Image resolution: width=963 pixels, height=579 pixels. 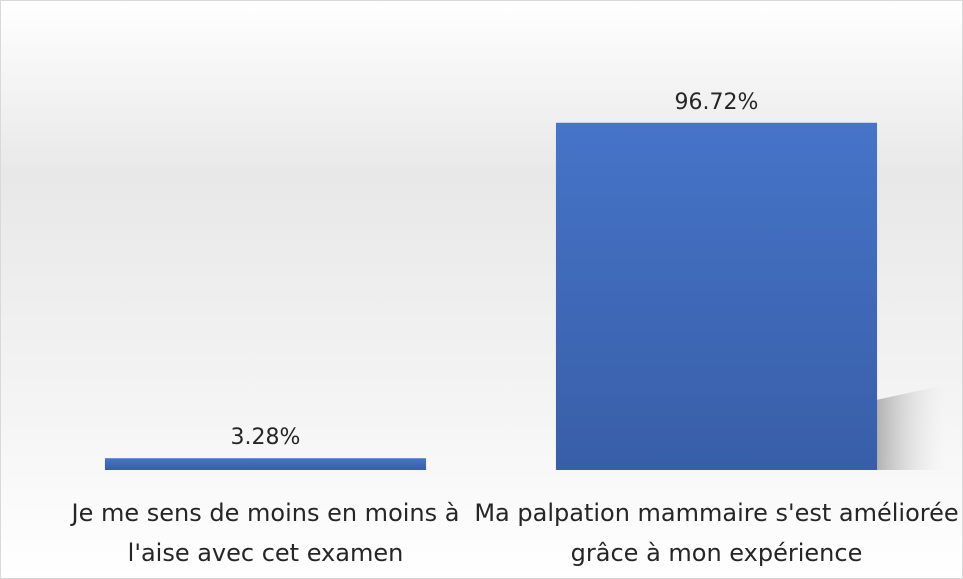 What do you see at coordinates (266, 437) in the screenshot?
I see `data-label: 3.28%` at bounding box center [266, 437].